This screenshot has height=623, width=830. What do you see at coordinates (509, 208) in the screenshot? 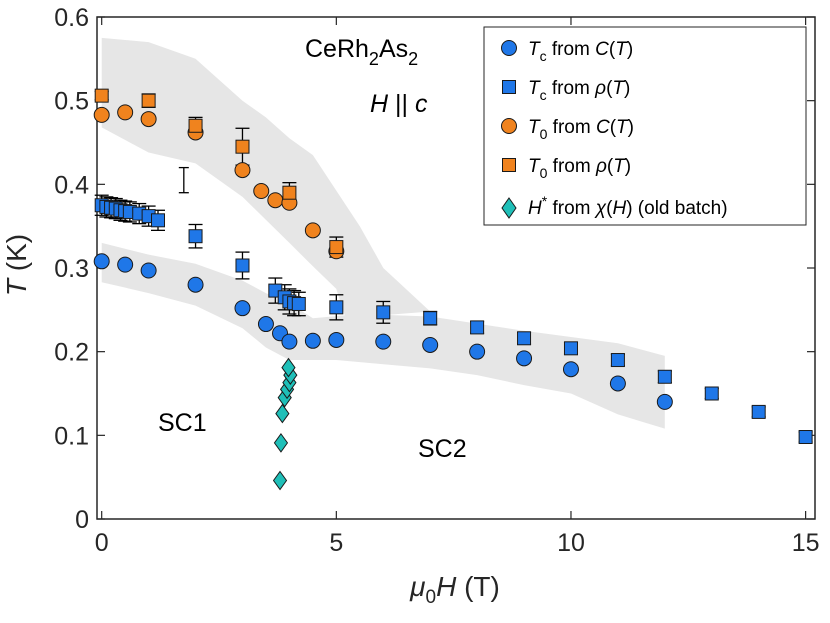
I see `legend-marker-diamond-teal` at bounding box center [509, 208].